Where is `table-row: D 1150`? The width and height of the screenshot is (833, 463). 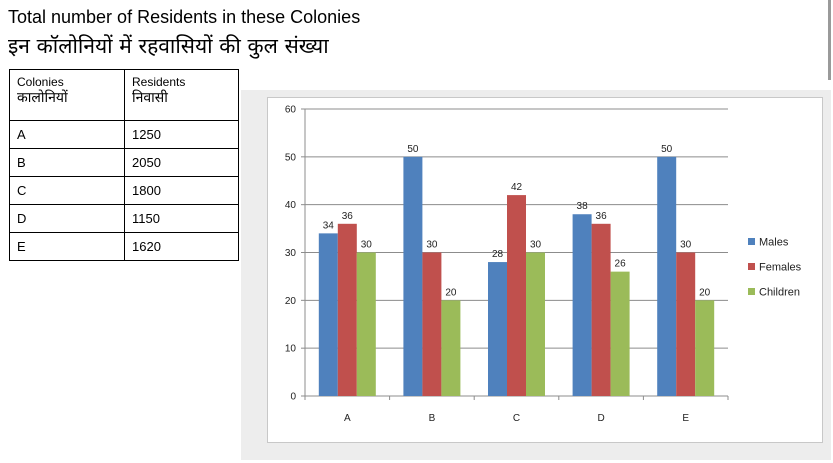
table-row: D 1150 is located at coordinates (124, 218).